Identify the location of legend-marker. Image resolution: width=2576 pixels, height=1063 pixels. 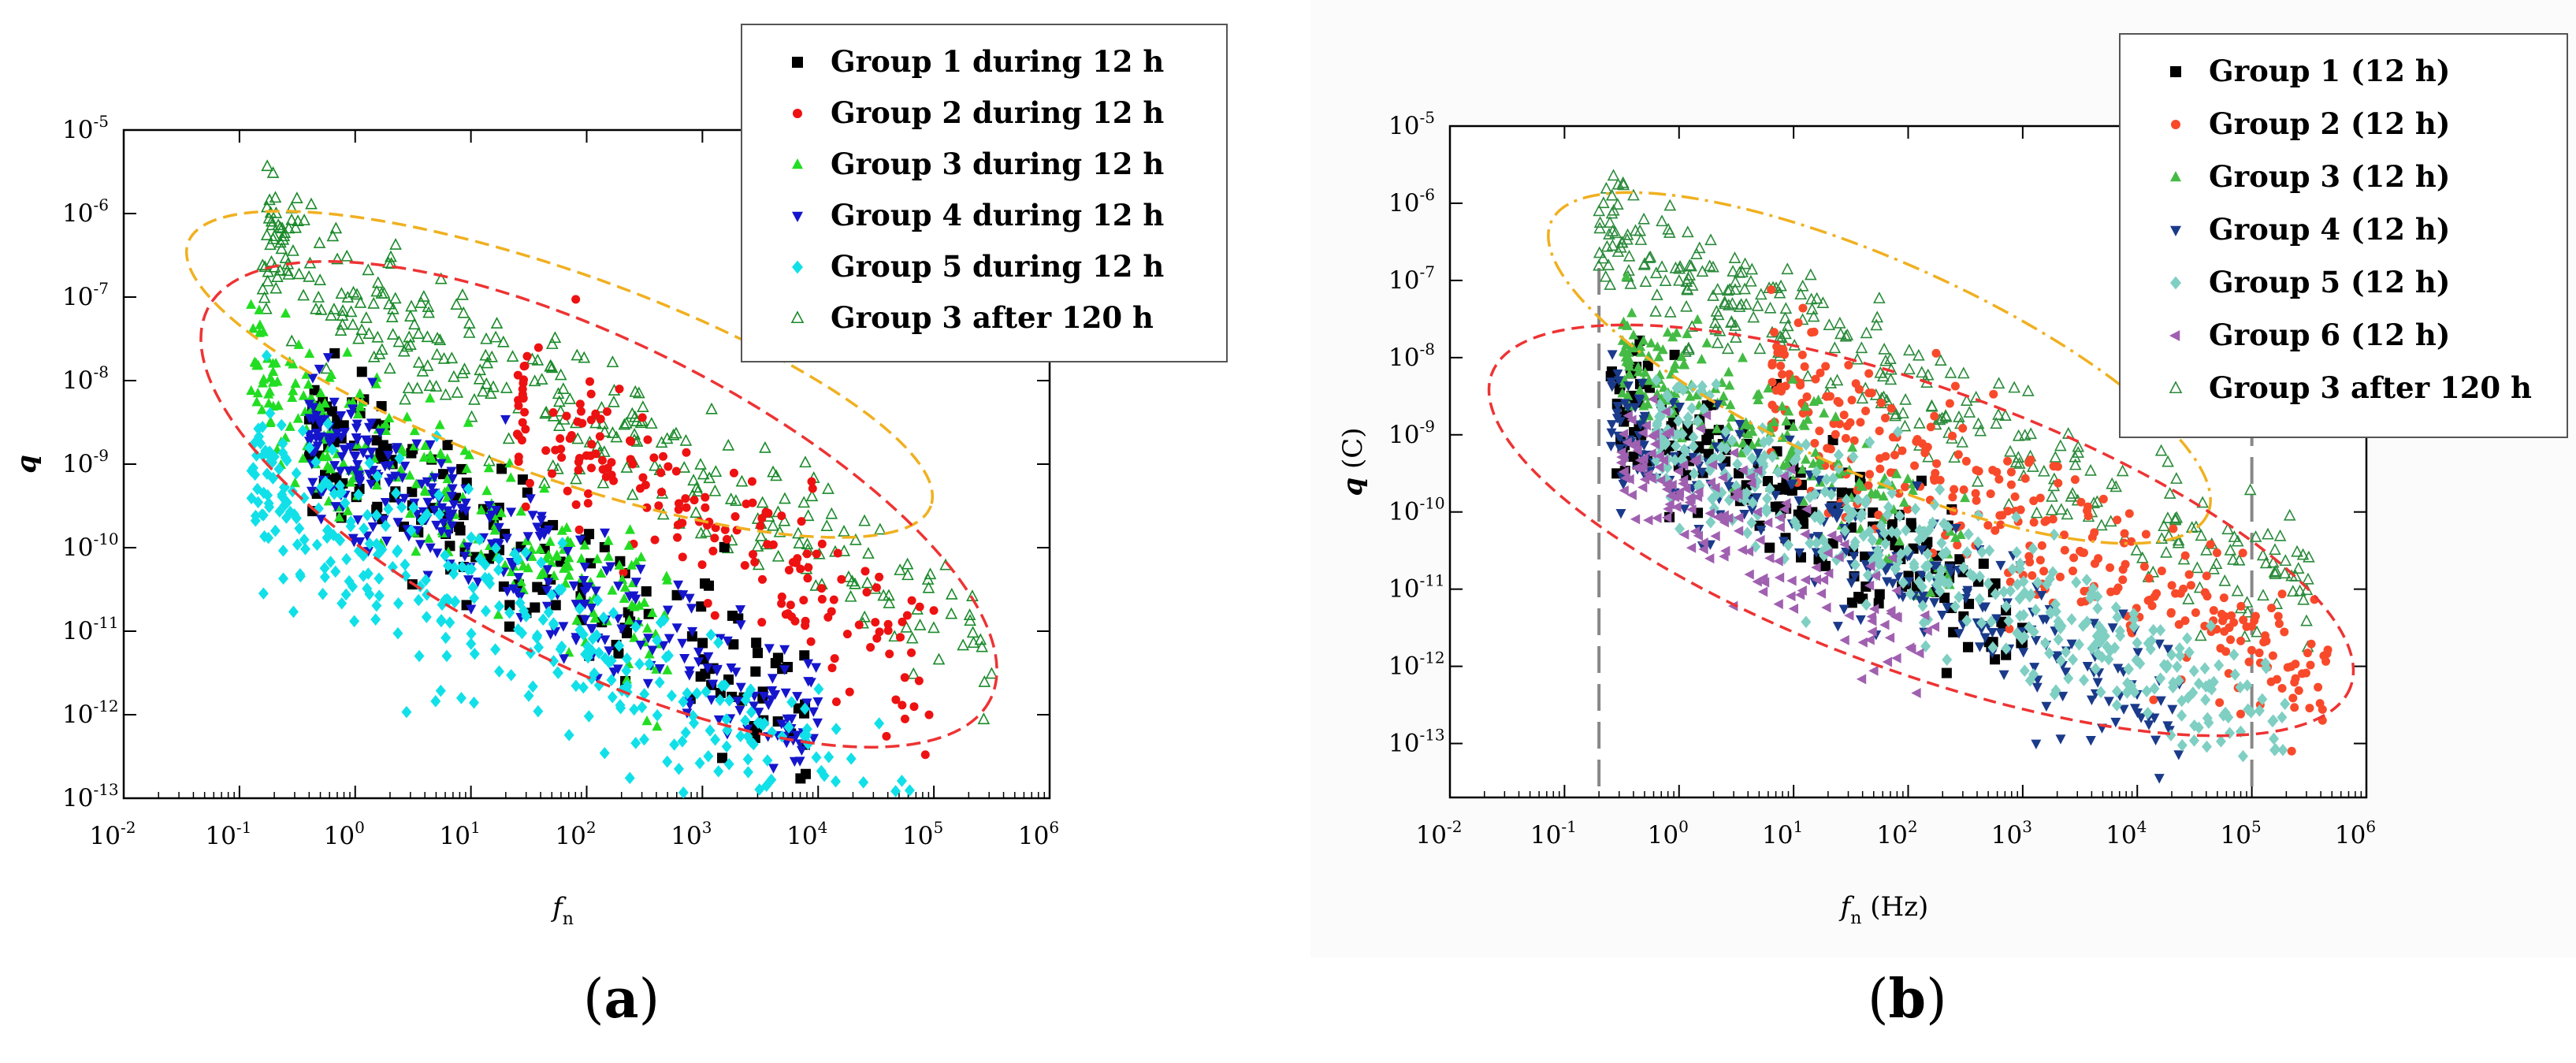
(2175, 283).